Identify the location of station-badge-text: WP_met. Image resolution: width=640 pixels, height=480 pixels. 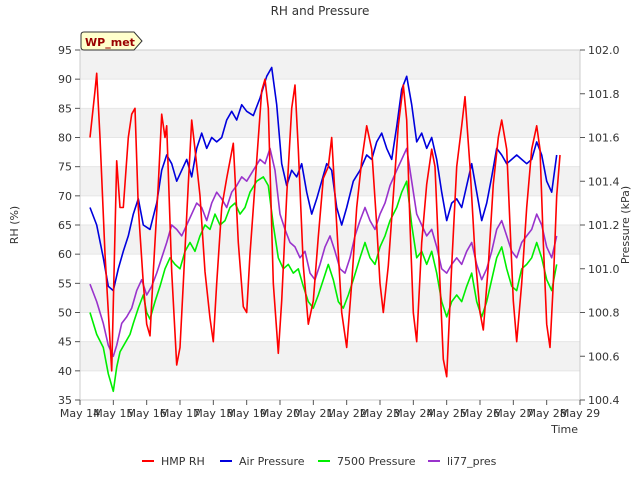
(110, 42).